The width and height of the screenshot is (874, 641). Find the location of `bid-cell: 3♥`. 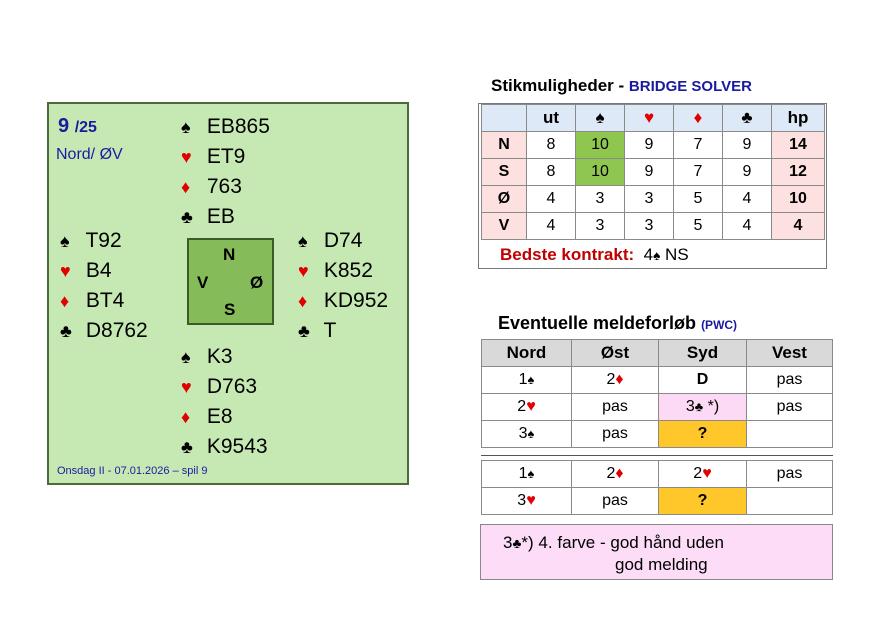

bid-cell: 3♥ is located at coordinates (526, 501).